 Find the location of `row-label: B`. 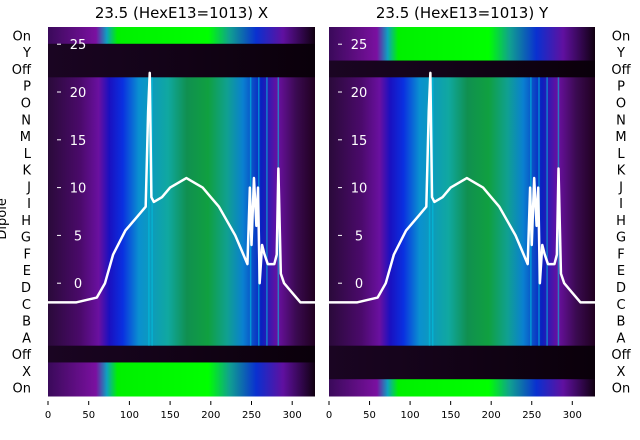

row-label: B is located at coordinates (26, 322).